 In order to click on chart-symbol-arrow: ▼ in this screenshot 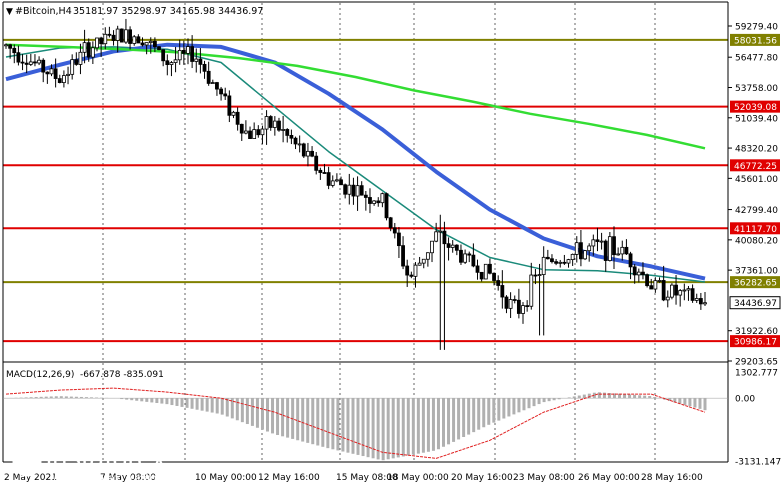, I will do `click(9, 12)`.